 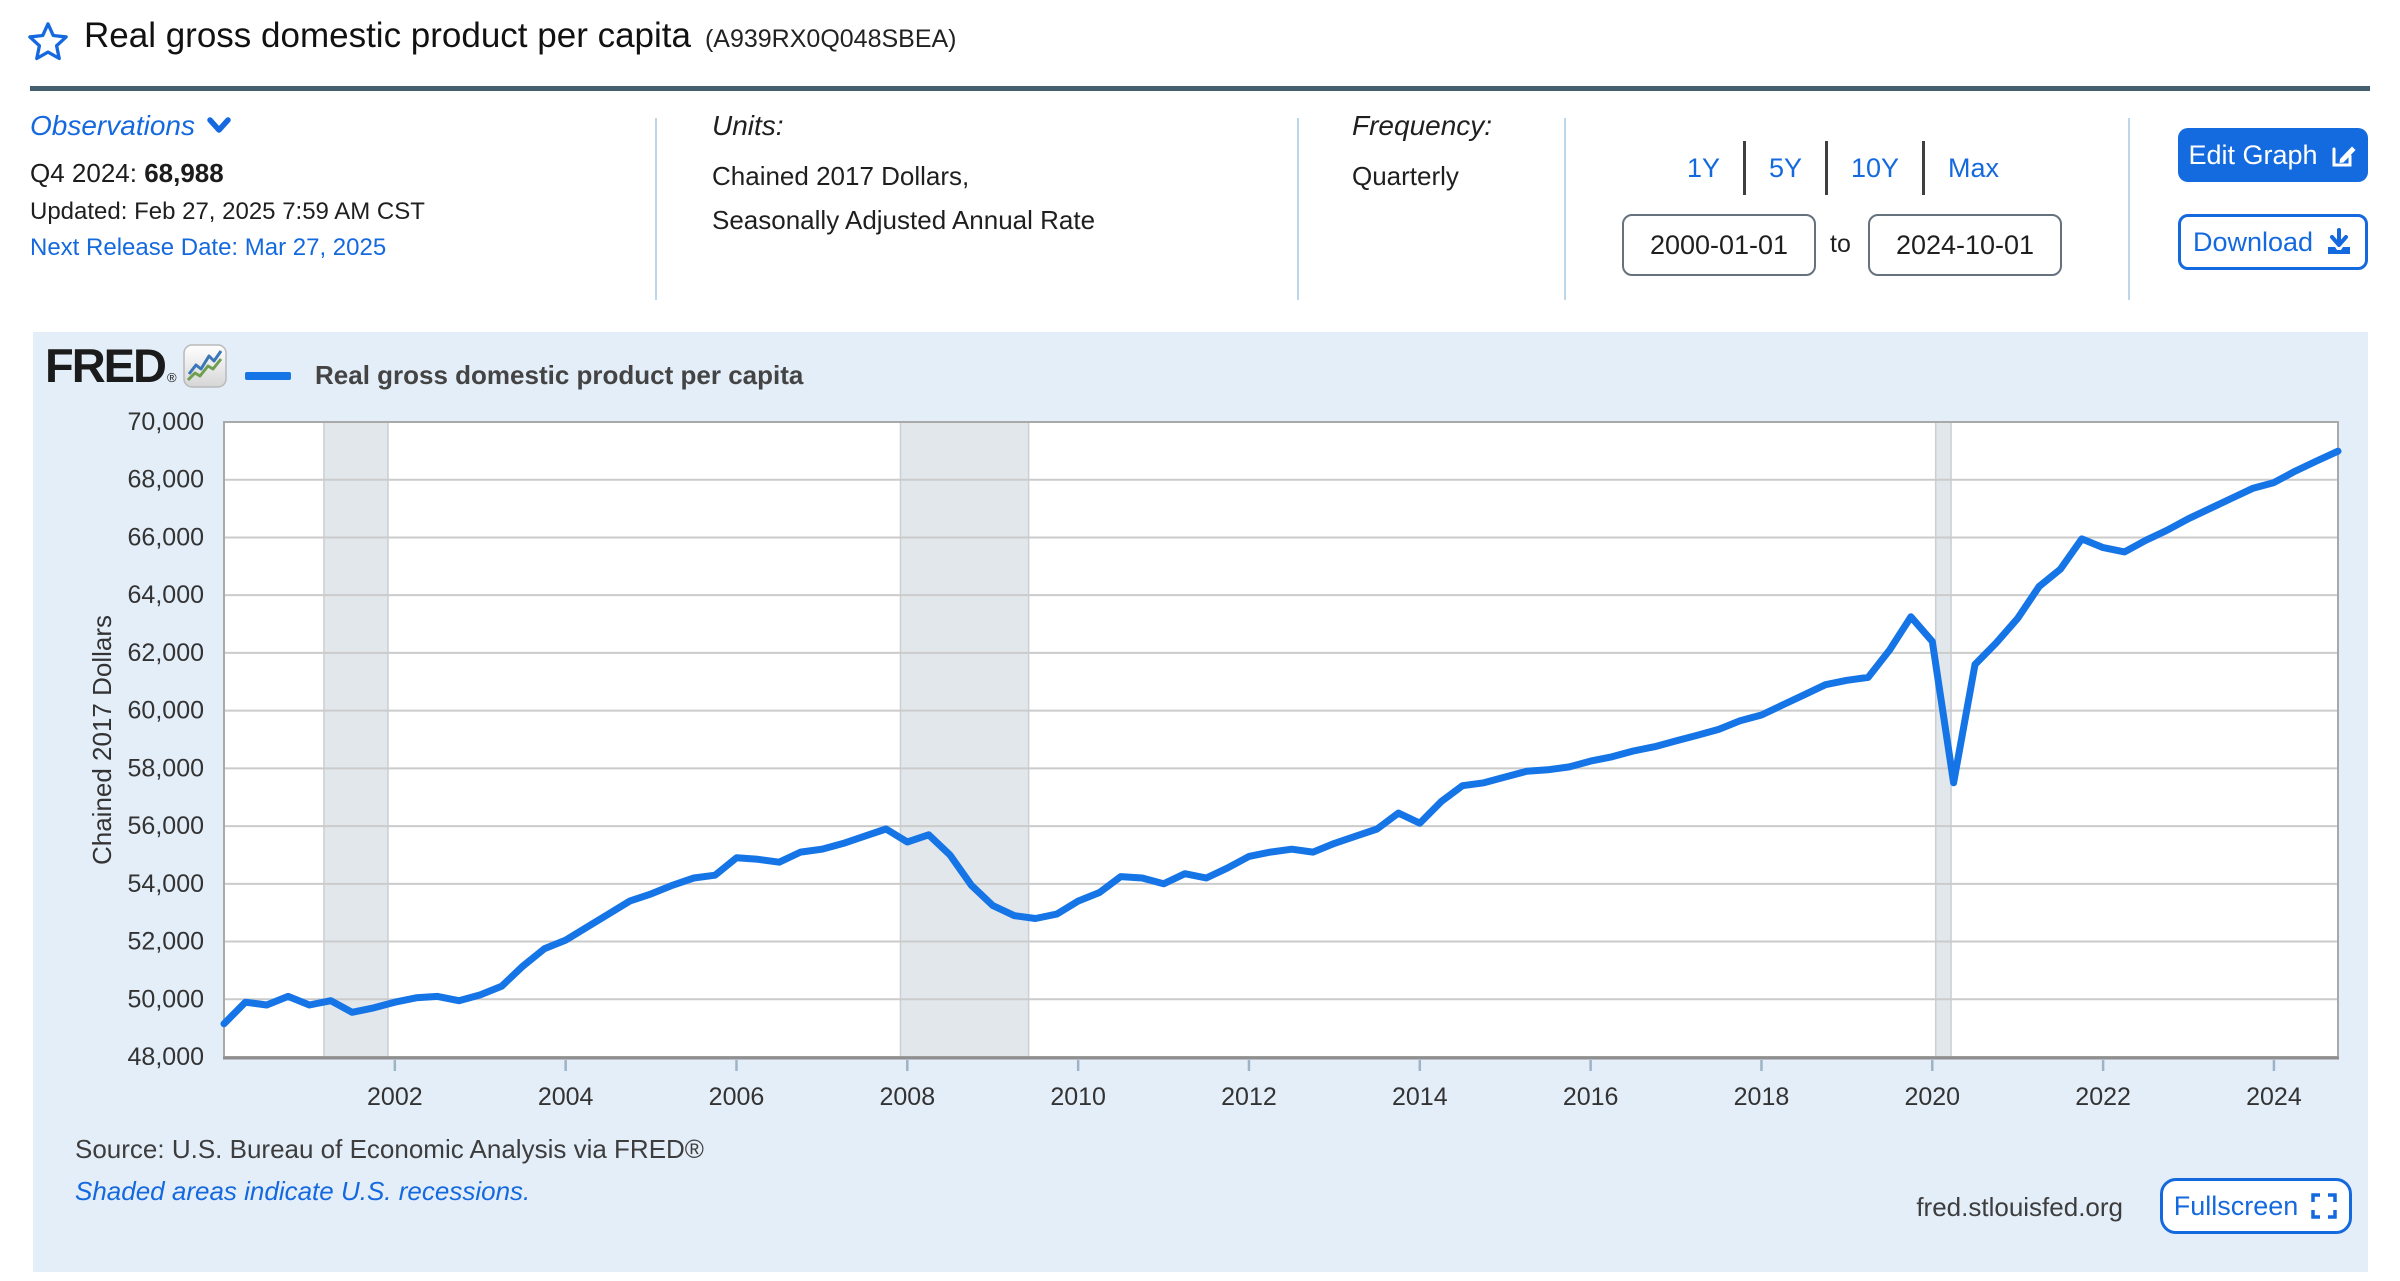 I want to click on y-axis-tick-label: 64,000, so click(x=166, y=595).